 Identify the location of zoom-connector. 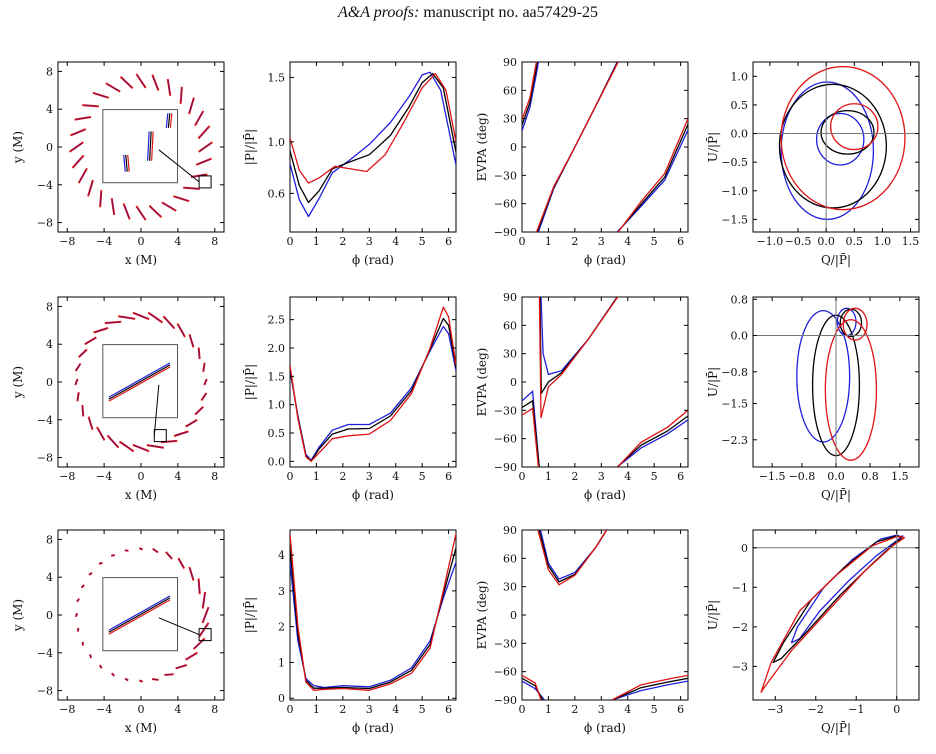
(179, 166).